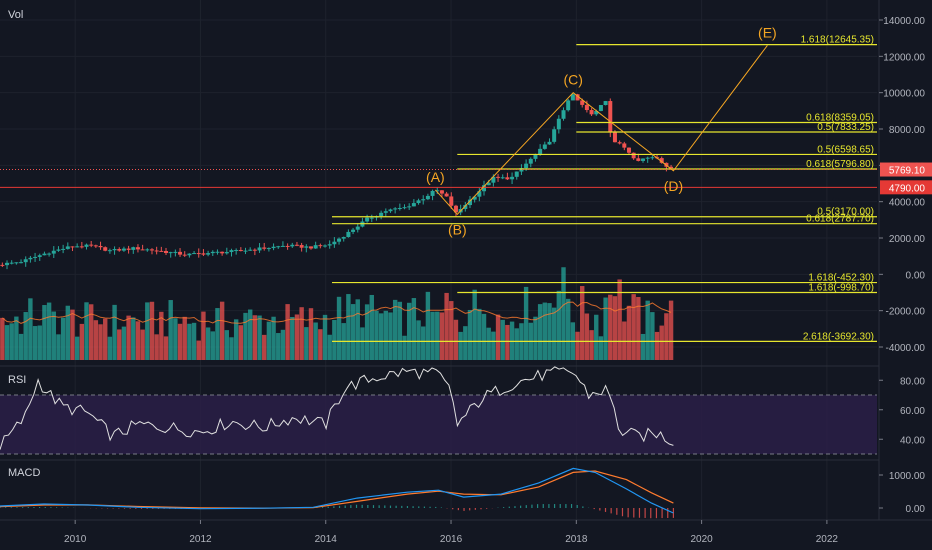  Describe the element at coordinates (904, 57) in the screenshot. I see `price-tick-label: 12000.00` at that location.